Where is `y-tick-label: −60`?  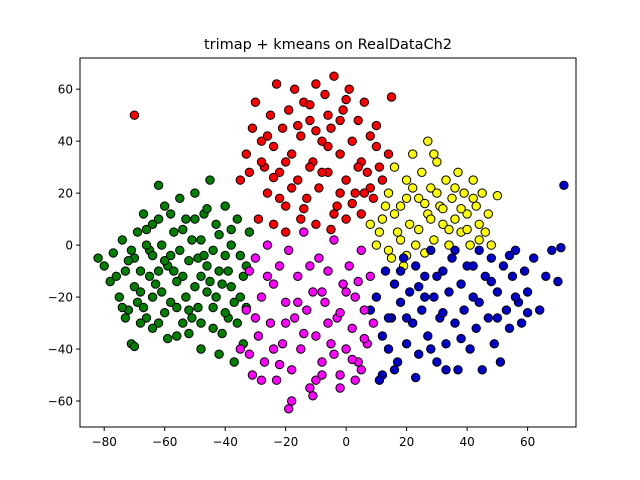 y-tick-label: −60 is located at coordinates (60, 402).